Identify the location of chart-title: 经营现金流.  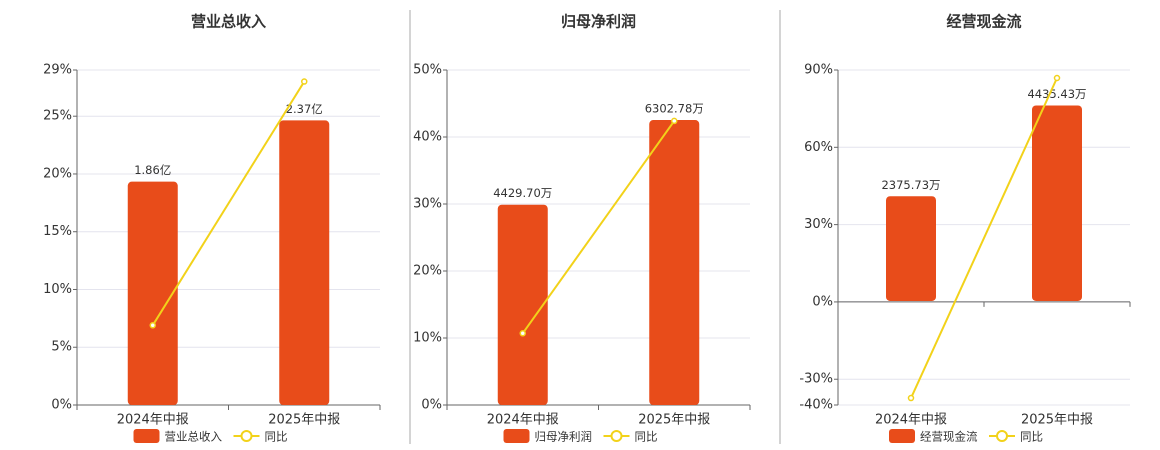
(983, 22).